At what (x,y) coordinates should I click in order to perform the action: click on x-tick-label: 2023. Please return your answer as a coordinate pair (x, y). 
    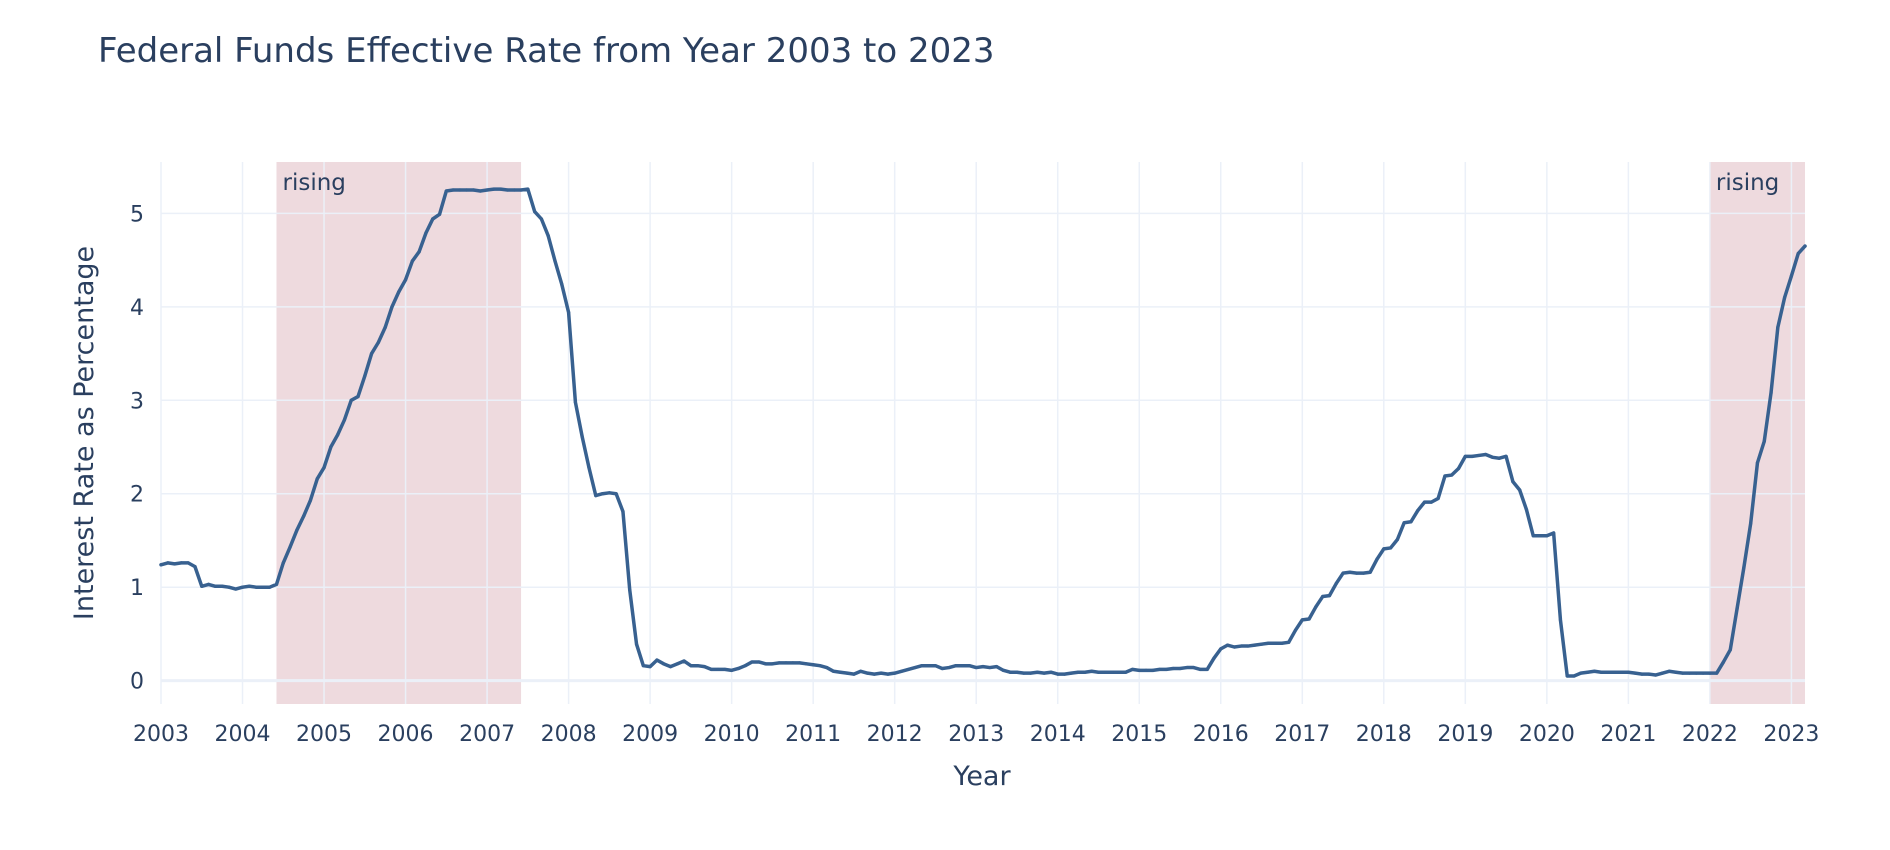
    Looking at the image, I should click on (1791, 734).